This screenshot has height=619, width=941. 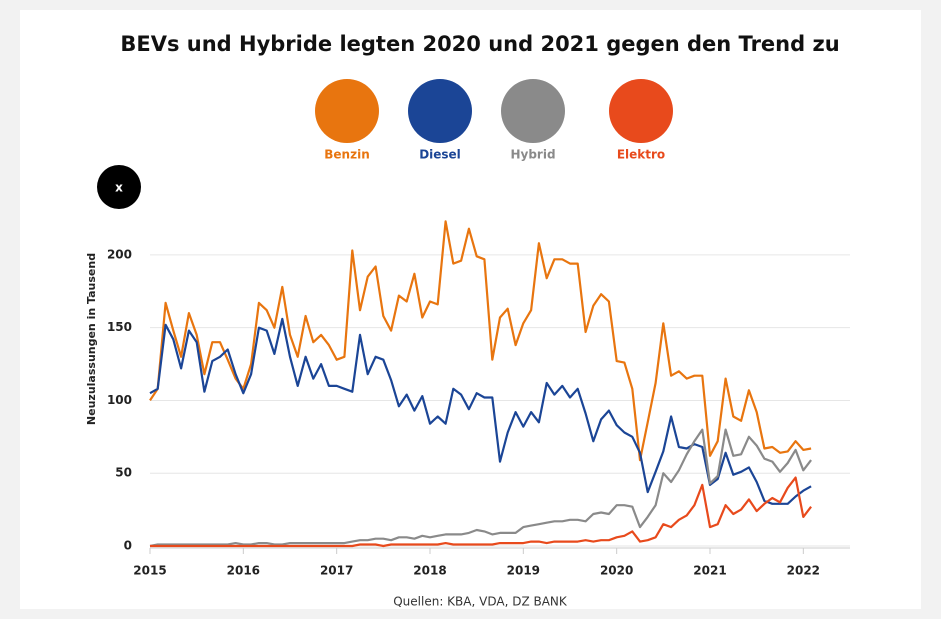 What do you see at coordinates (346, 155) in the screenshot?
I see `legend-label: Benzin` at bounding box center [346, 155].